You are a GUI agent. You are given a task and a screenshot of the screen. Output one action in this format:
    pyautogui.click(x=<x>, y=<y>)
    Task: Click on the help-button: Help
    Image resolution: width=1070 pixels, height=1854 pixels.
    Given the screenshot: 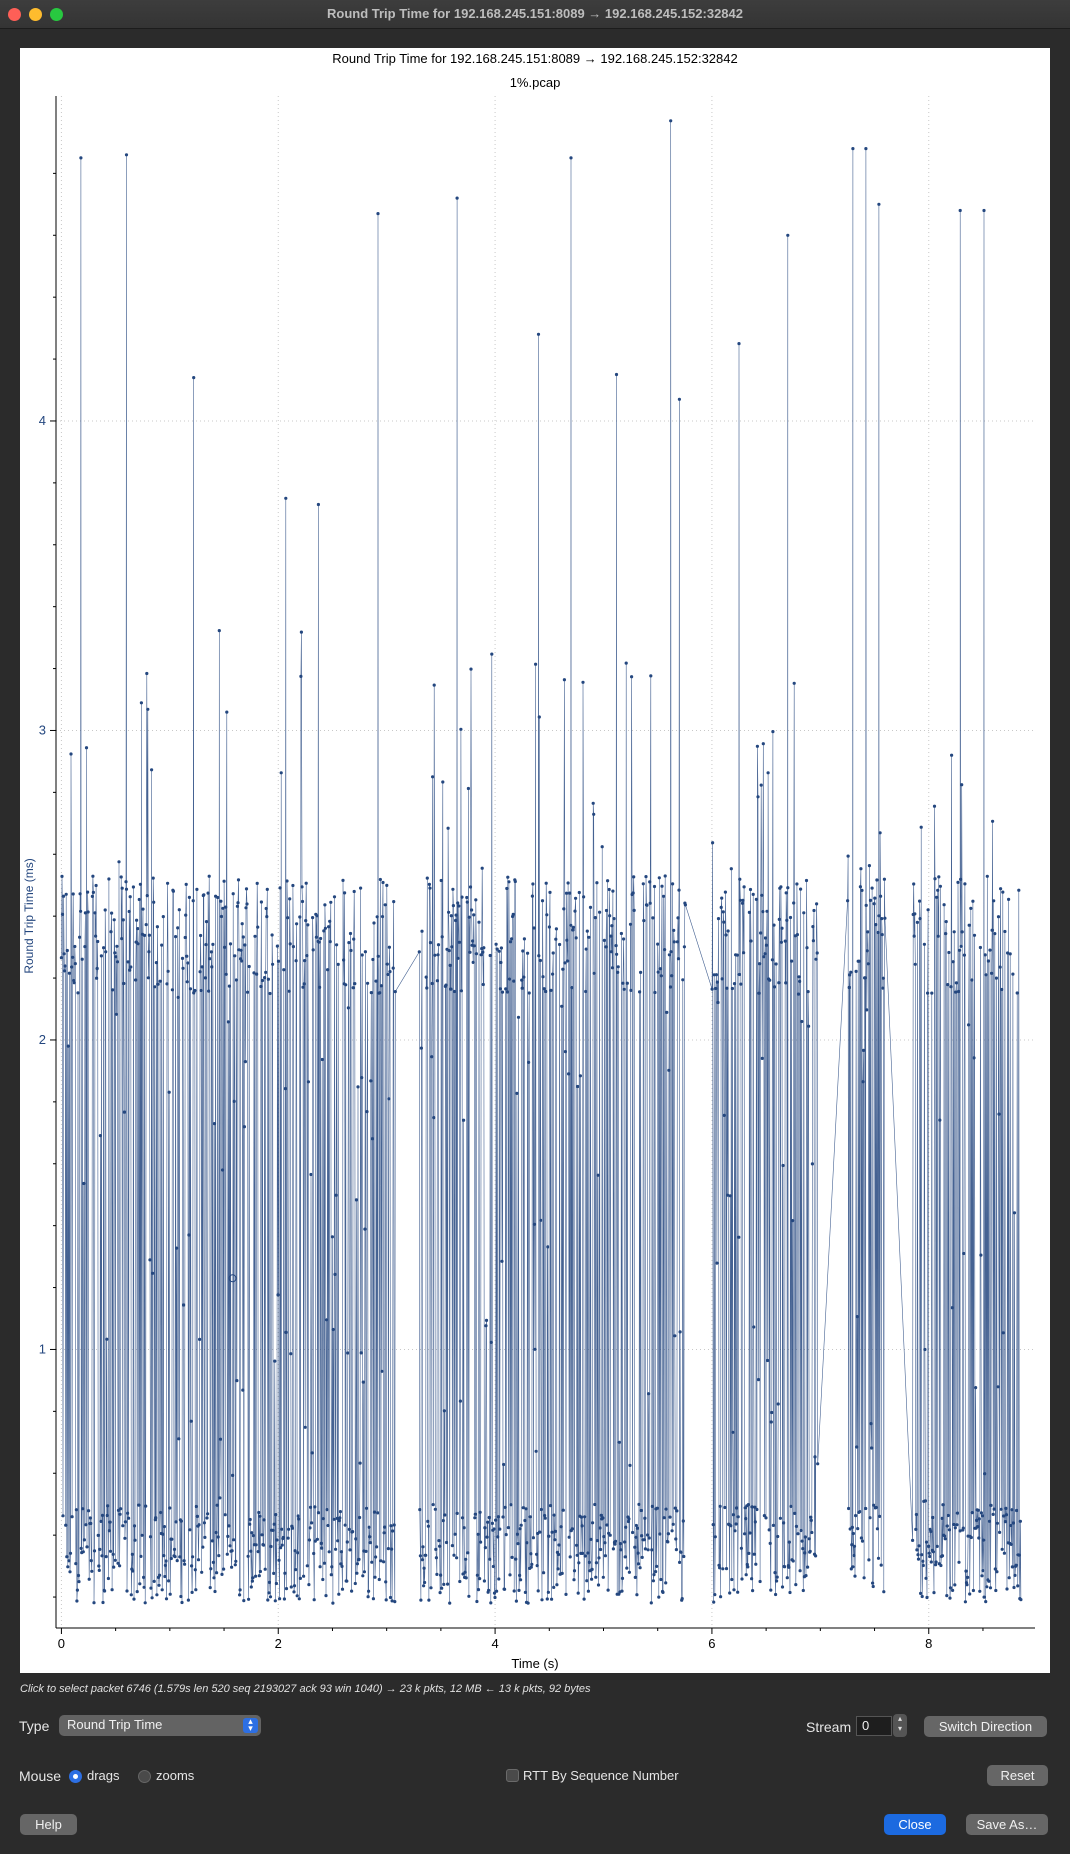 What is the action you would take?
    pyautogui.click(x=48, y=1824)
    